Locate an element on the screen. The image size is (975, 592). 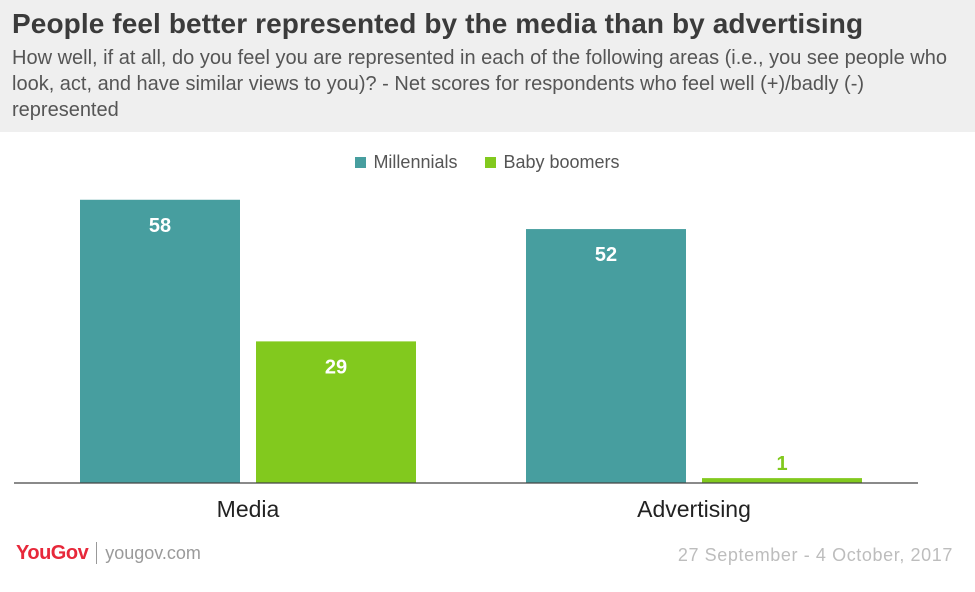
bar-media-baby-boomers is located at coordinates (336, 412).